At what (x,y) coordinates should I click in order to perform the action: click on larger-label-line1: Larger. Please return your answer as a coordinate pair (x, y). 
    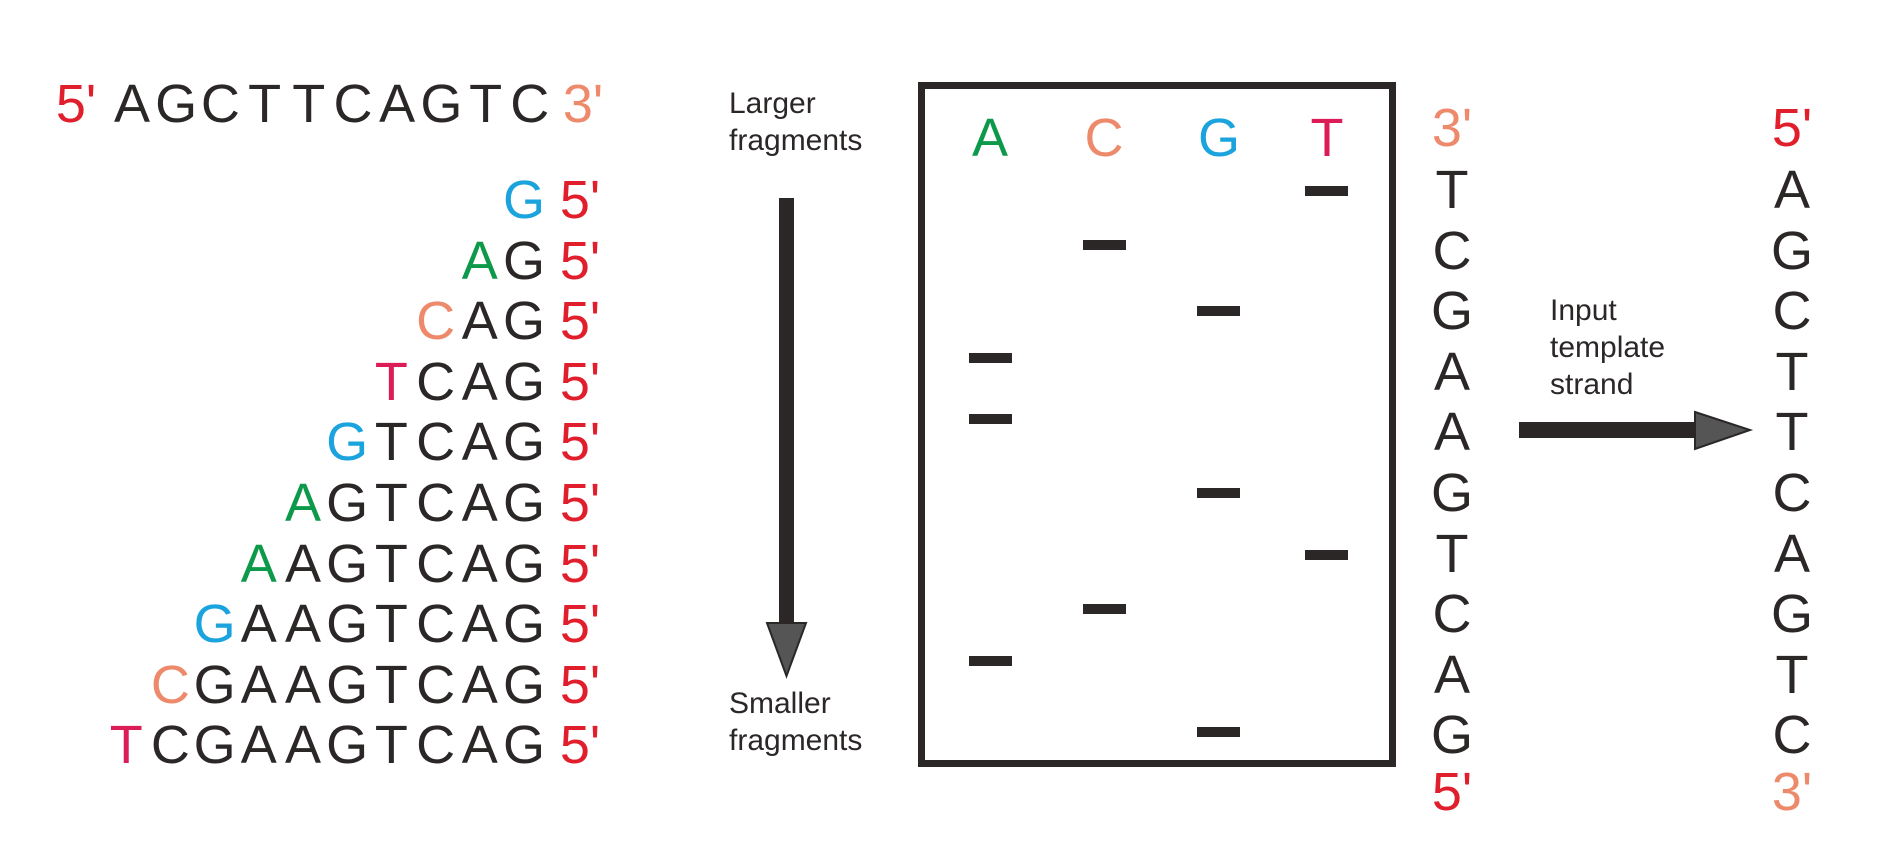
    Looking at the image, I should click on (772, 103).